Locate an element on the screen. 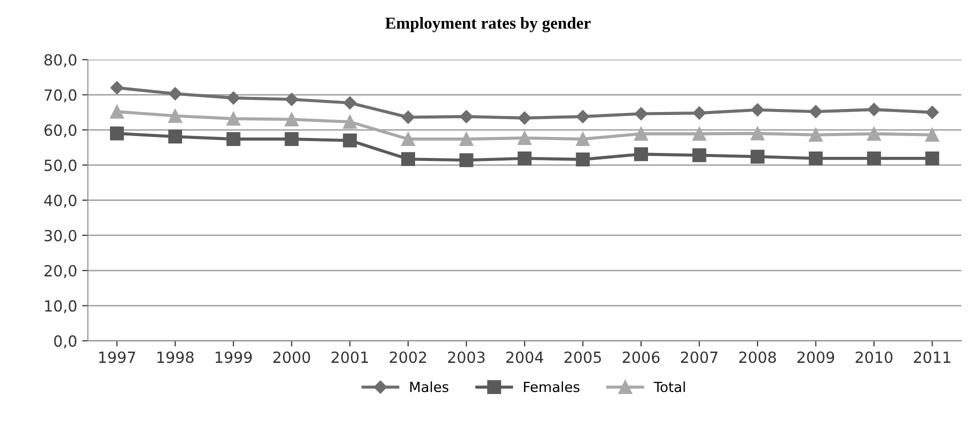  y-tick-label: 30,0 is located at coordinates (60, 236).